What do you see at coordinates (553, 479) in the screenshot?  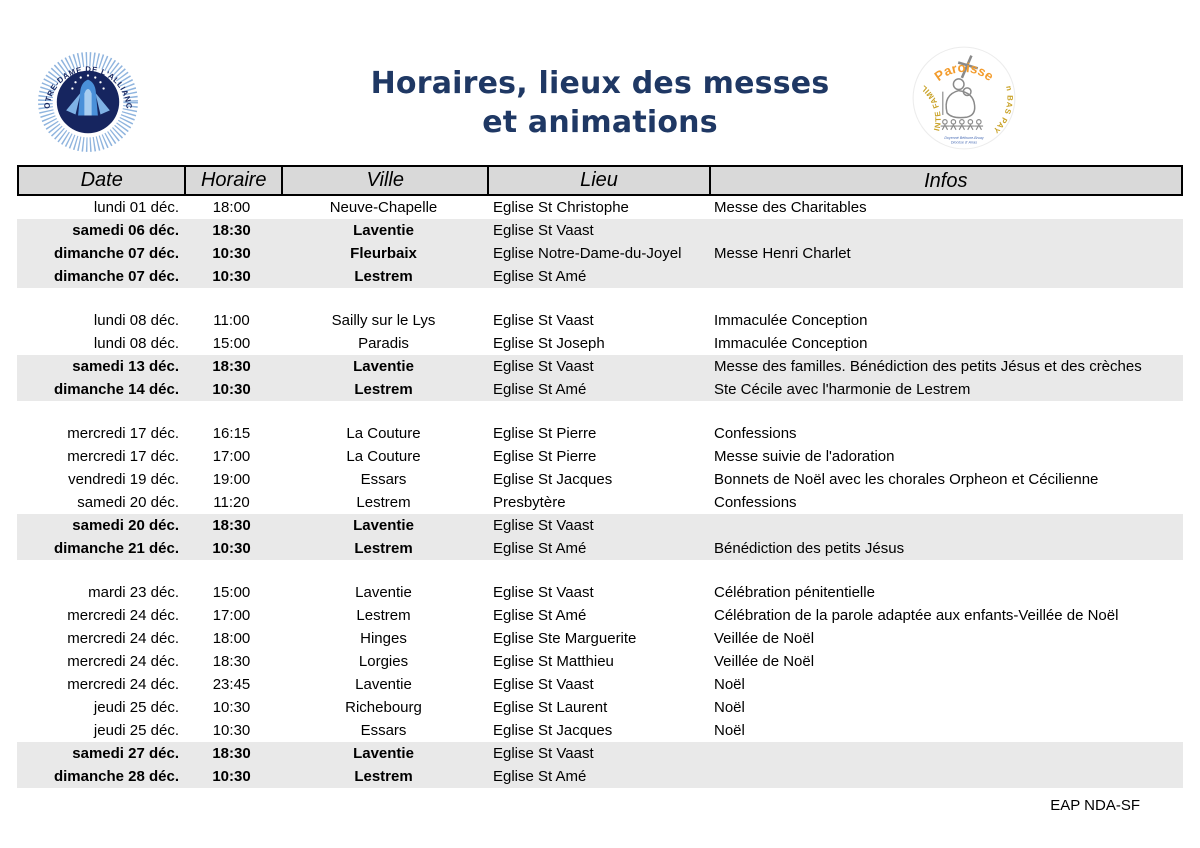 I see `cell-lieu: Eglise St Jacques` at bounding box center [553, 479].